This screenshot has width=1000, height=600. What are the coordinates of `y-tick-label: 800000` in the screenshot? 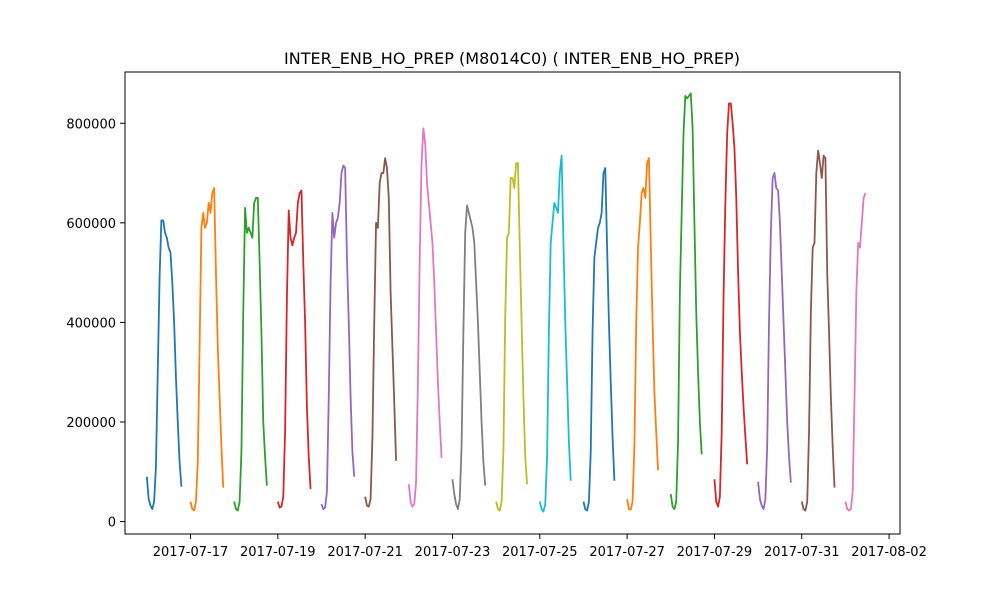 It's located at (91, 124).